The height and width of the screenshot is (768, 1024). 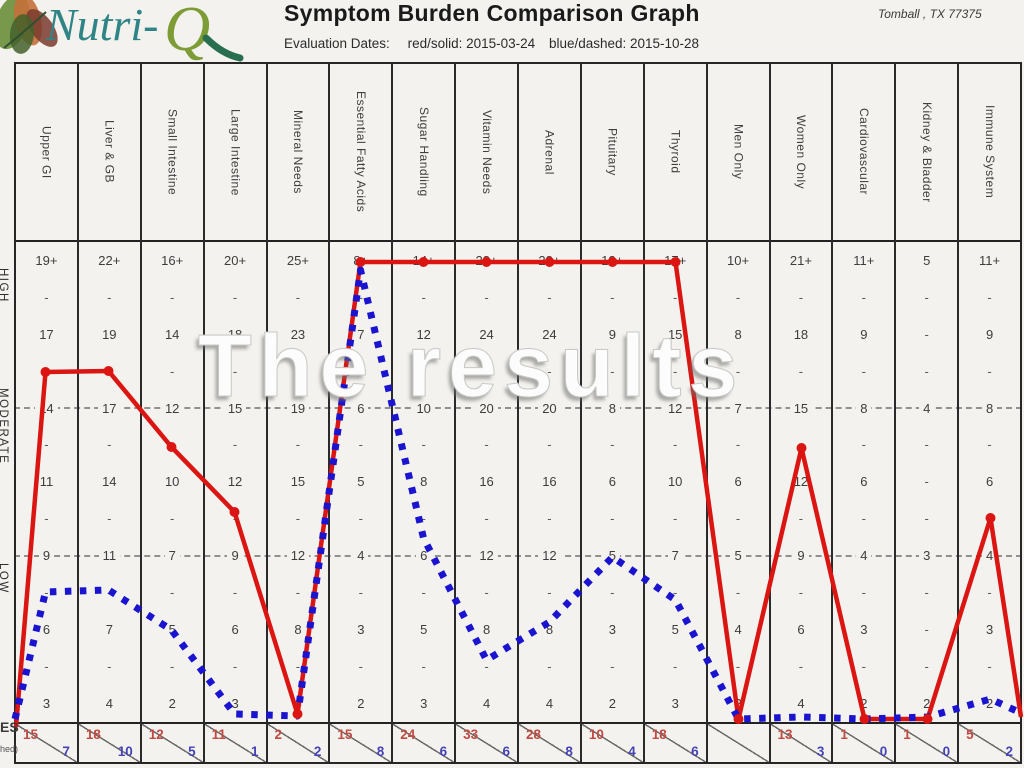 I want to click on table-column: Cardiovascular 11+ -9-8-6-4-3-2 1 0, so click(x=865, y=413).